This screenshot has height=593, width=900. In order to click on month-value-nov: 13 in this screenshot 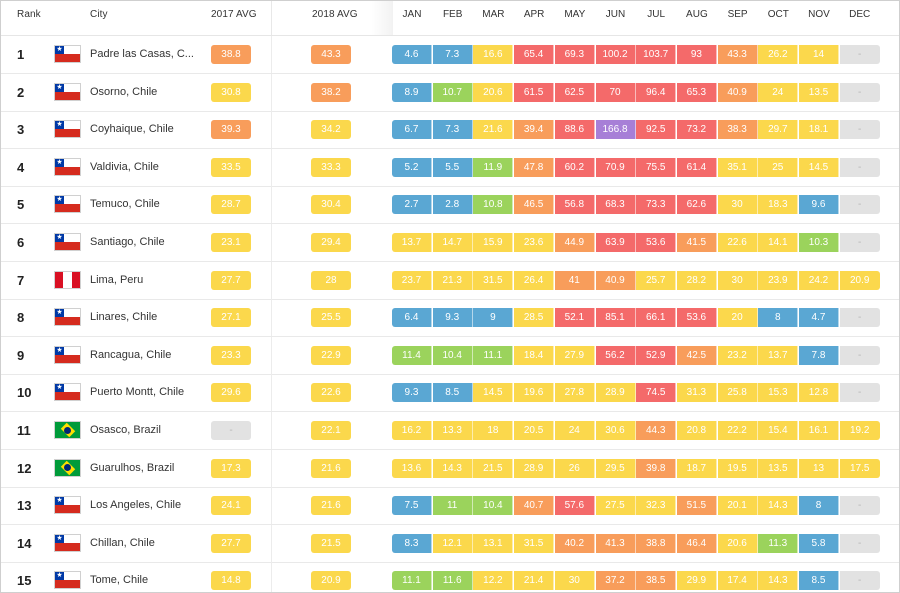, I will do `click(819, 468)`.